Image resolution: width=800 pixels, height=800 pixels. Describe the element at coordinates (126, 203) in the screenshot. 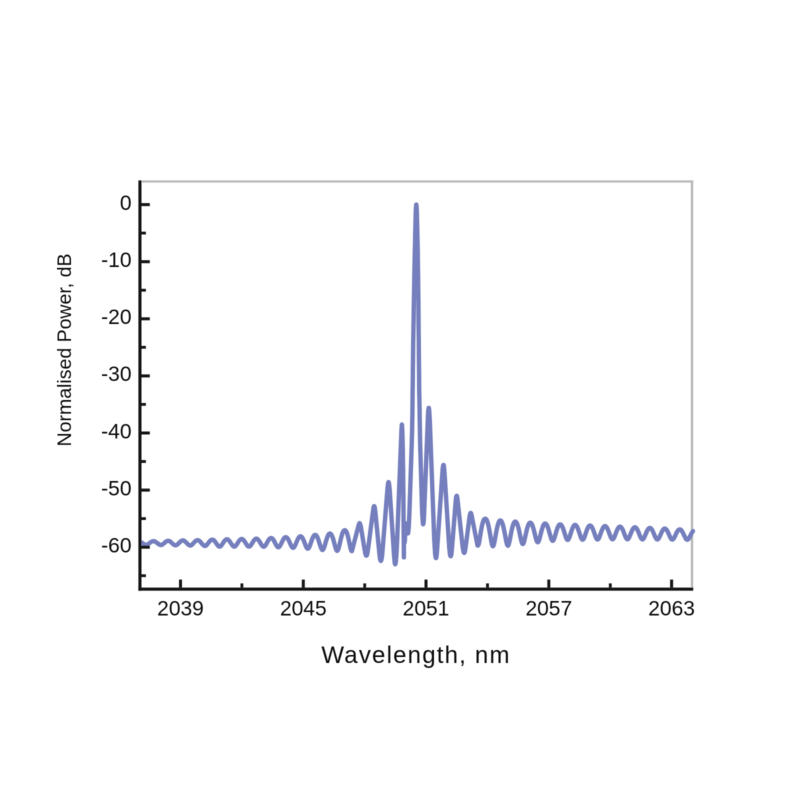

I see `svg-text: 0` at that location.